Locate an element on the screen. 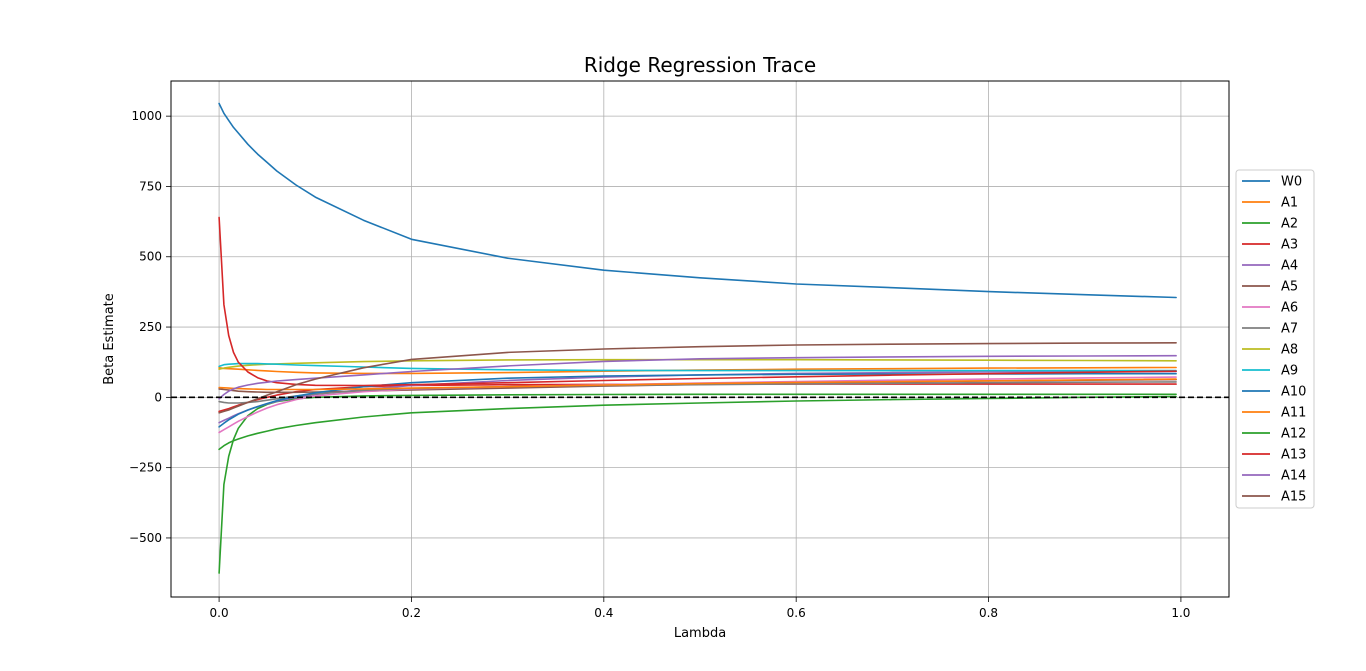 This screenshot has width=1366, height=671. y-tick-label: −500 is located at coordinates (145, 538).